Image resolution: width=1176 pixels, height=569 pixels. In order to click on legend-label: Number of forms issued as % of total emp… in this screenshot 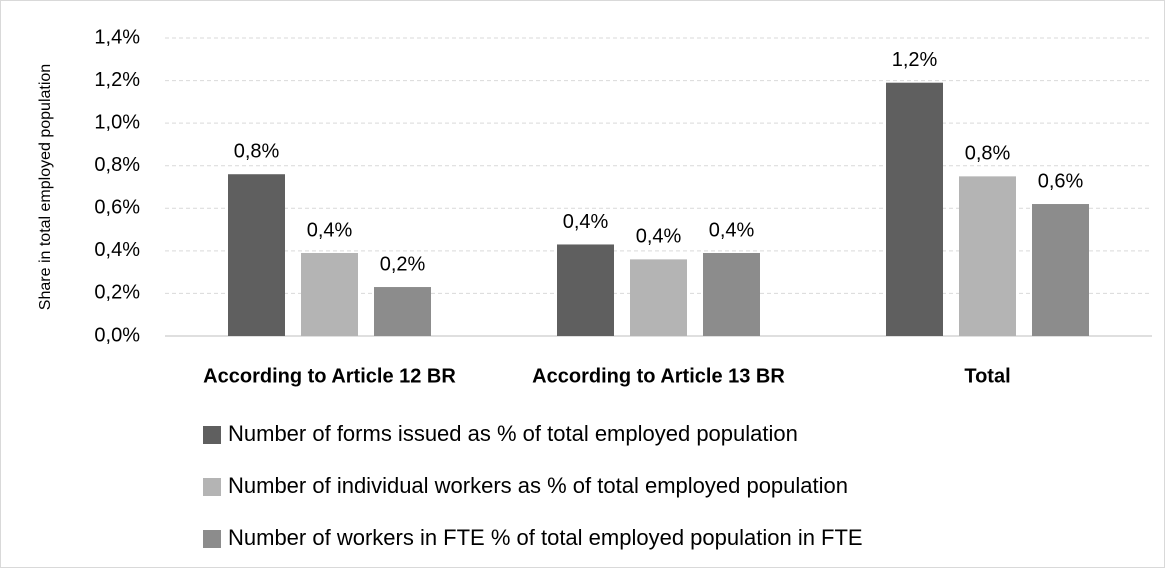, I will do `click(513, 433)`.